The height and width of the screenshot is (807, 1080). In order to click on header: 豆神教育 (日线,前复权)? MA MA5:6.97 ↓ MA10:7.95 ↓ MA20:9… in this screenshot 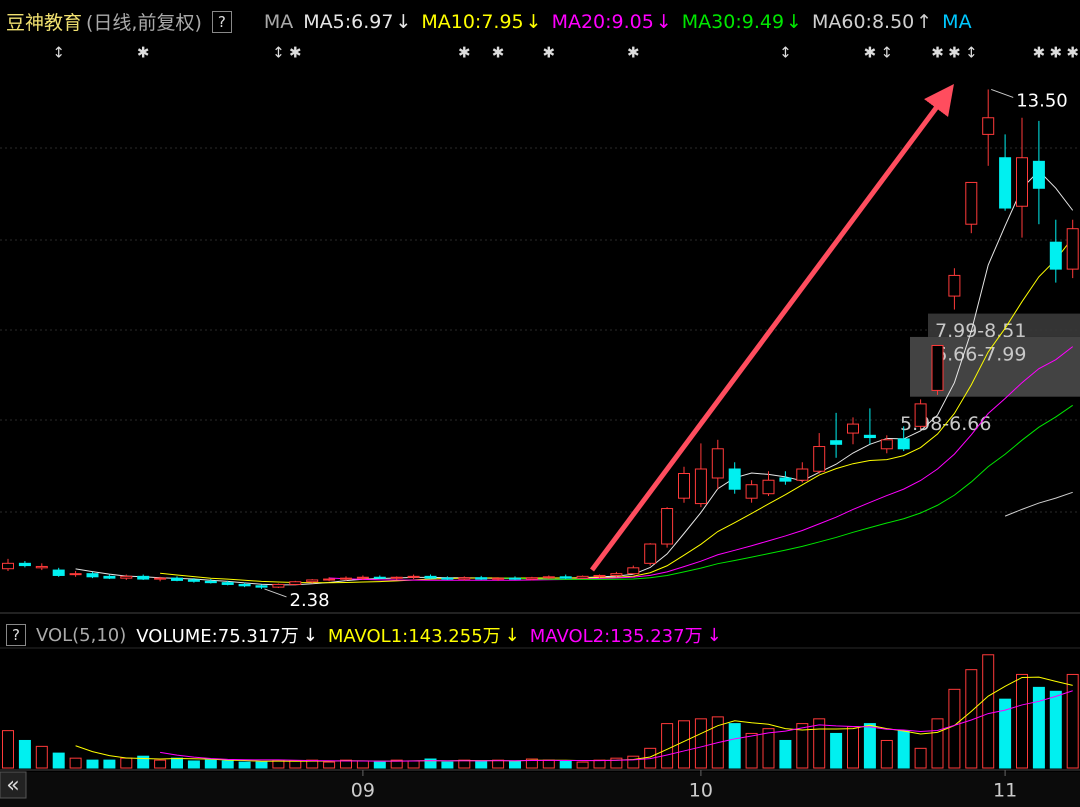, I will do `click(489, 21)`.